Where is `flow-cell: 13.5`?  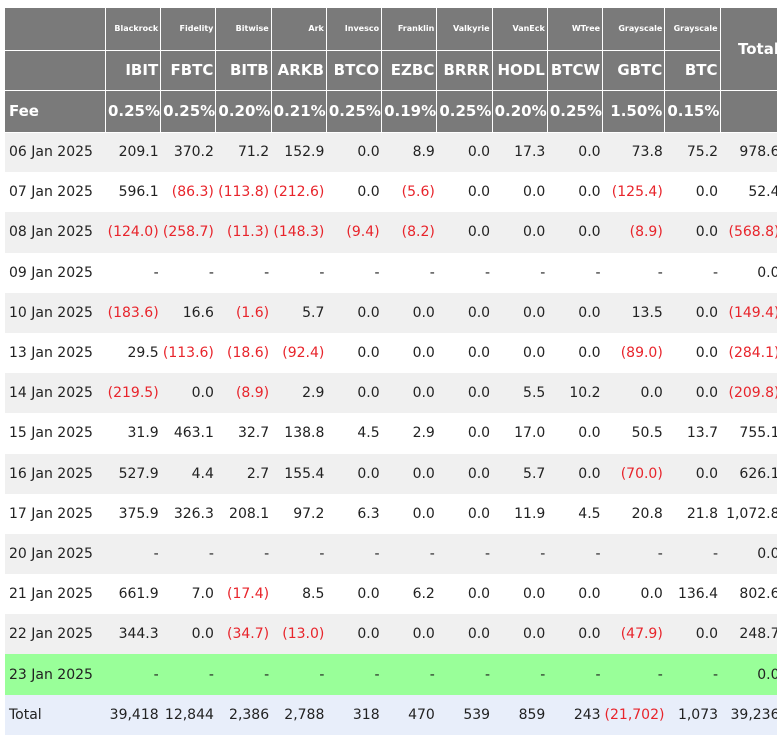
flow-cell: 13.5 is located at coordinates (633, 312).